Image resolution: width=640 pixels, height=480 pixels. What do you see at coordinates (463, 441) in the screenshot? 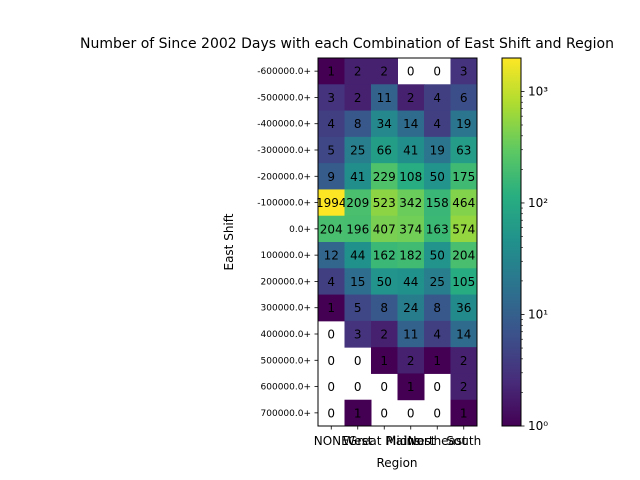
I see `x-tick-label: South` at bounding box center [463, 441].